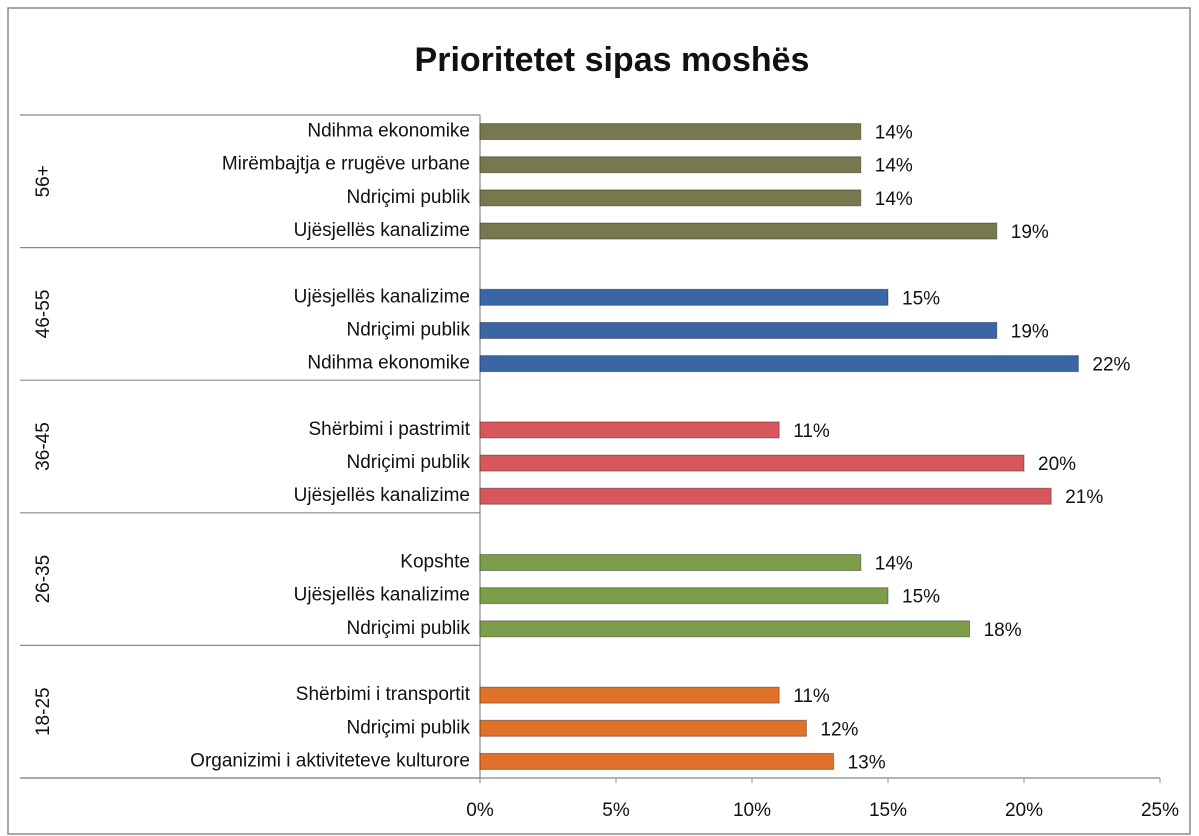 Image resolution: width=1199 pixels, height=836 pixels. What do you see at coordinates (1003, 630) in the screenshot?
I see `value-label: 18%` at bounding box center [1003, 630].